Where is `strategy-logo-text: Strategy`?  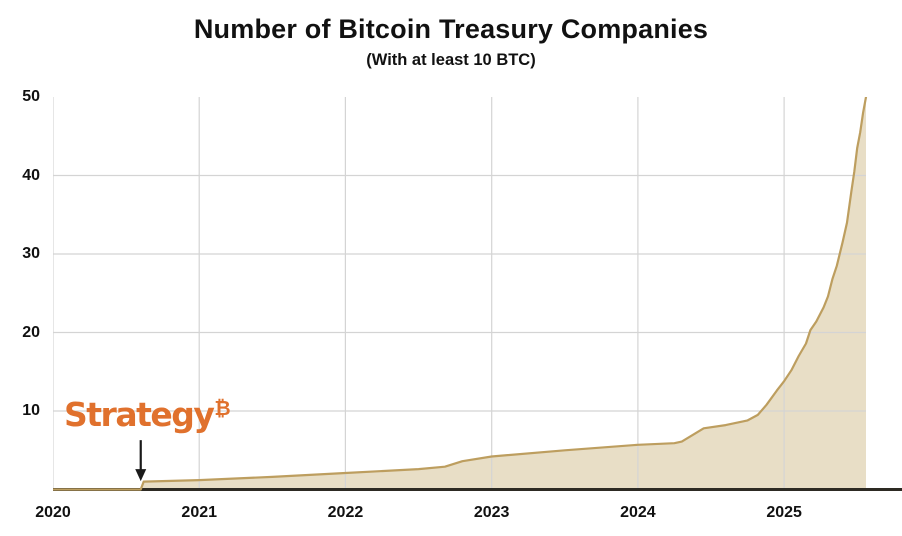 strategy-logo-text: Strategy is located at coordinates (139, 414).